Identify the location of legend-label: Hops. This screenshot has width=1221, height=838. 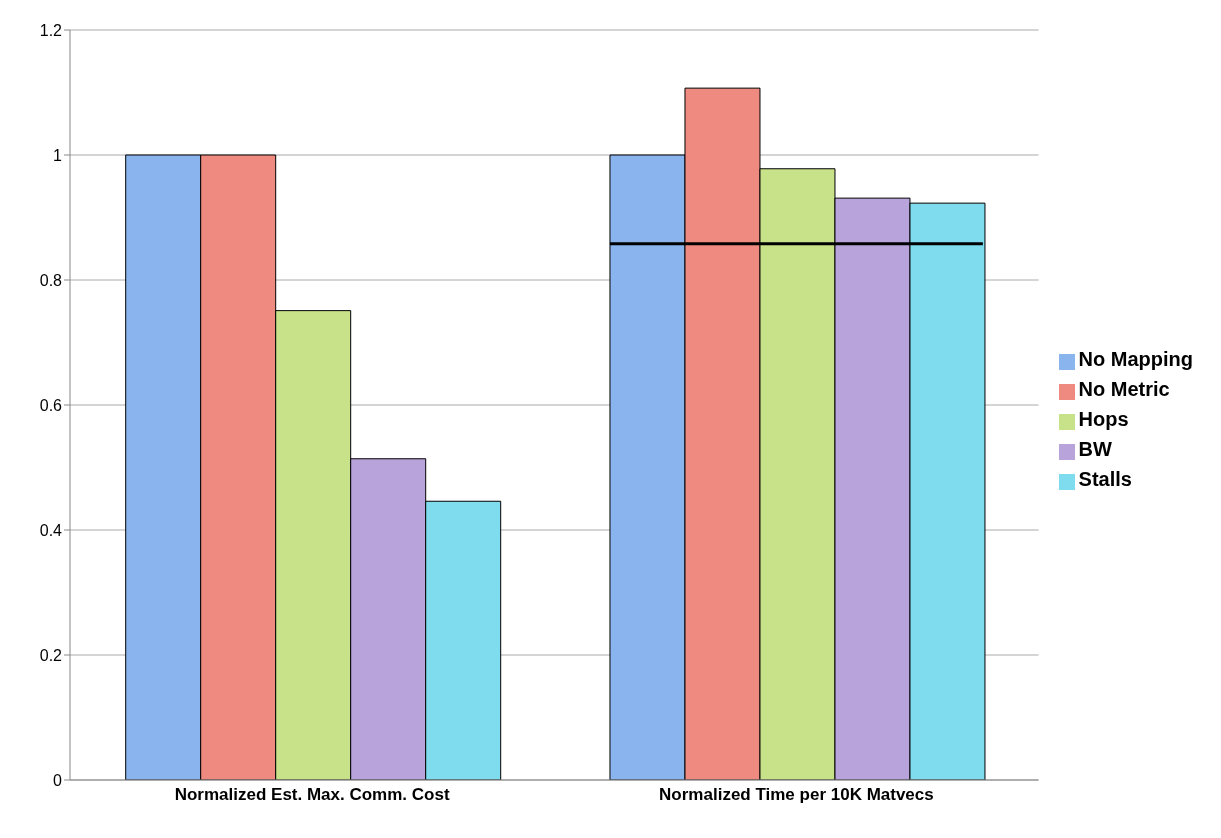
(1103, 419).